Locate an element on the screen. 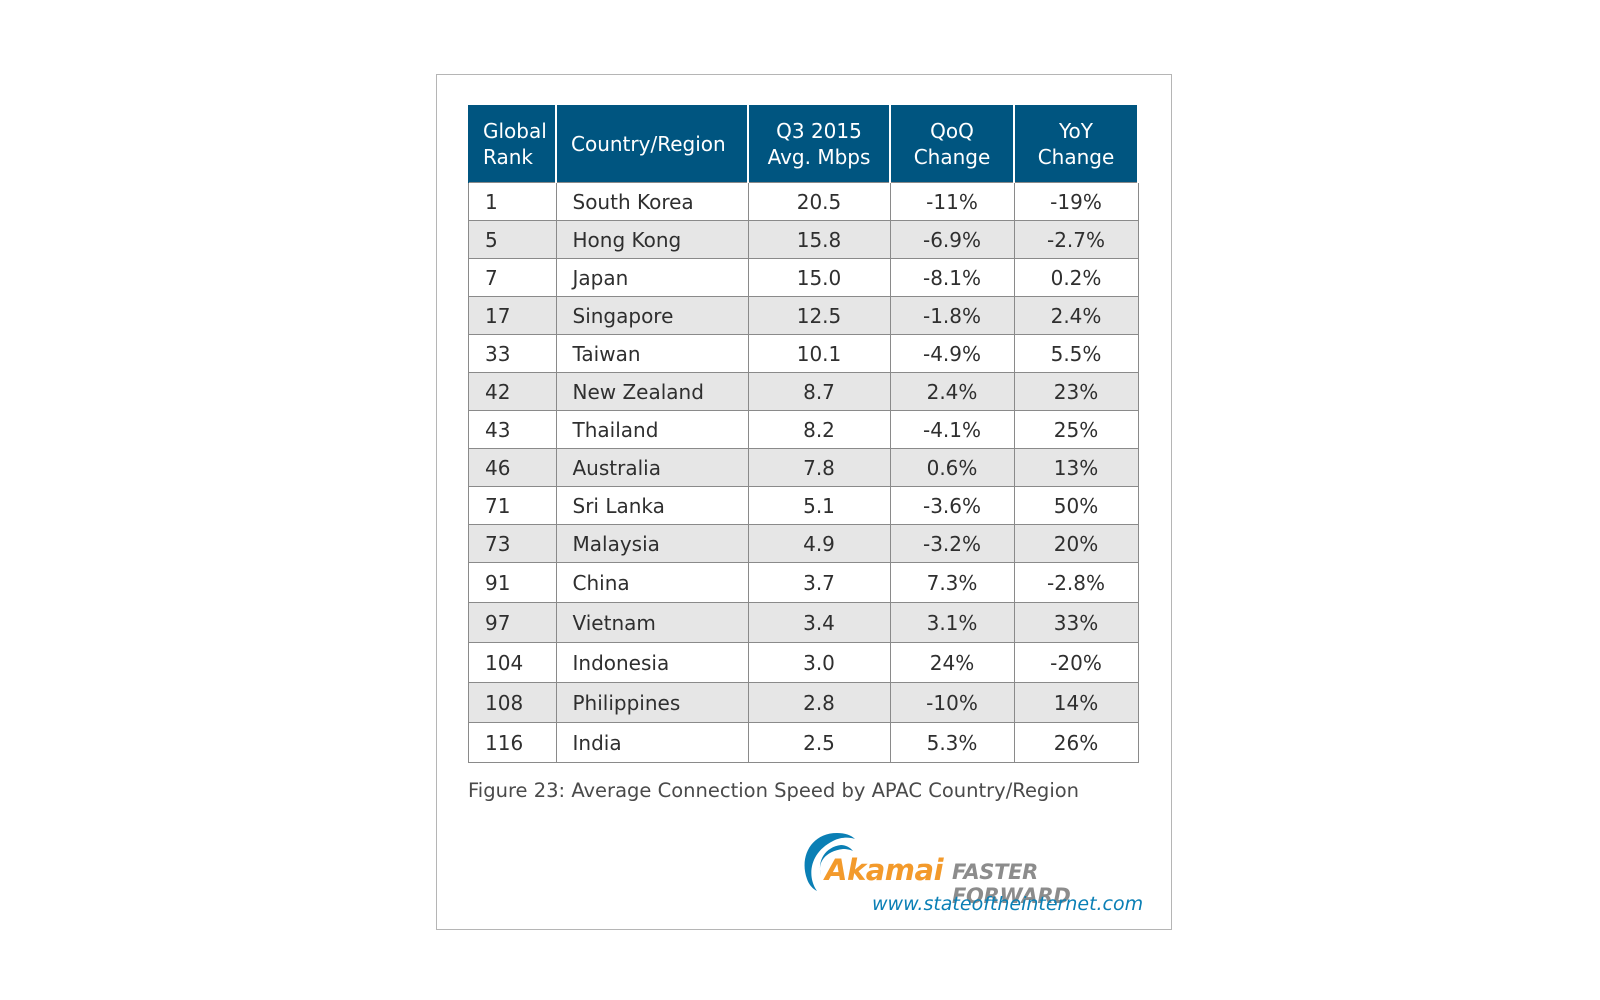 This screenshot has height=1000, width=1600. table-row: 91 China 3.7 7.3% -2.8% is located at coordinates (803, 582).